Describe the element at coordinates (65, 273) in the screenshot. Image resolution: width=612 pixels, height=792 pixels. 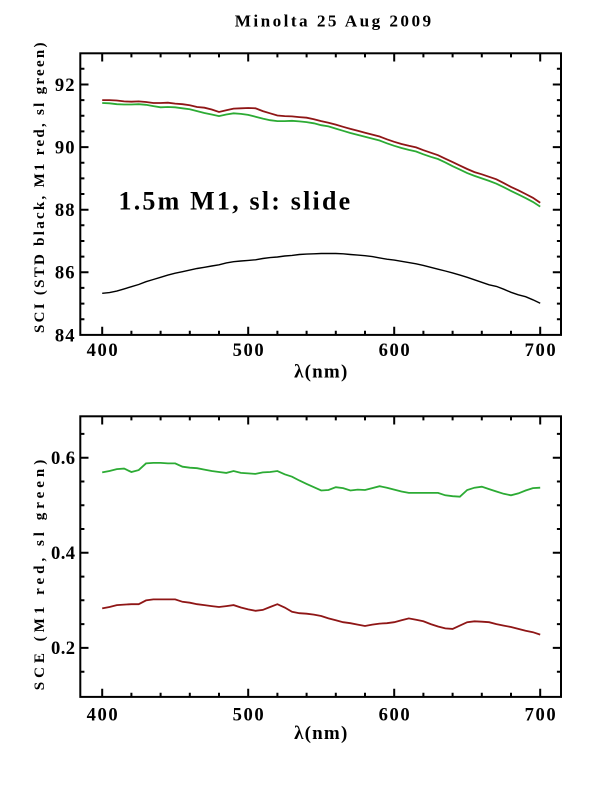
I see `svg-text: 86` at that location.